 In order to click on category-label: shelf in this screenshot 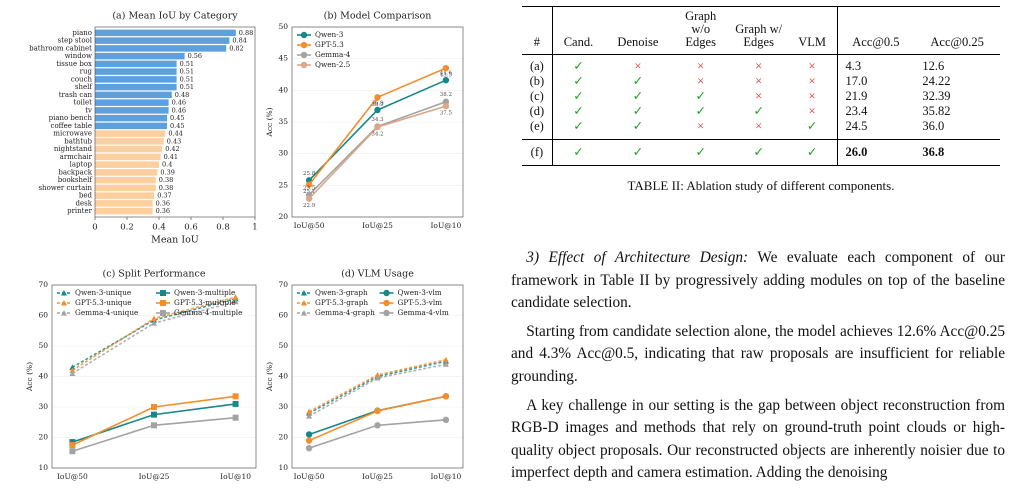, I will do `click(84, 87)`.